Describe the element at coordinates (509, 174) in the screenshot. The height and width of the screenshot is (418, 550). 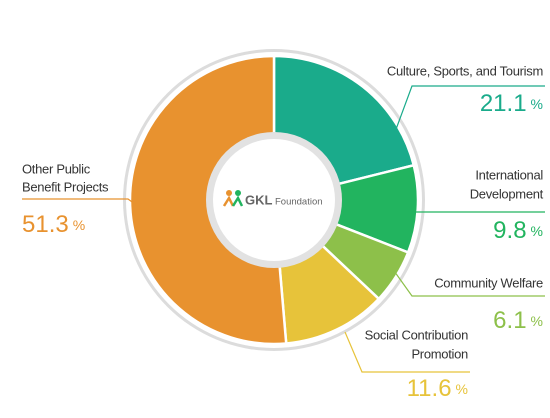
I see `category-label: International` at that location.